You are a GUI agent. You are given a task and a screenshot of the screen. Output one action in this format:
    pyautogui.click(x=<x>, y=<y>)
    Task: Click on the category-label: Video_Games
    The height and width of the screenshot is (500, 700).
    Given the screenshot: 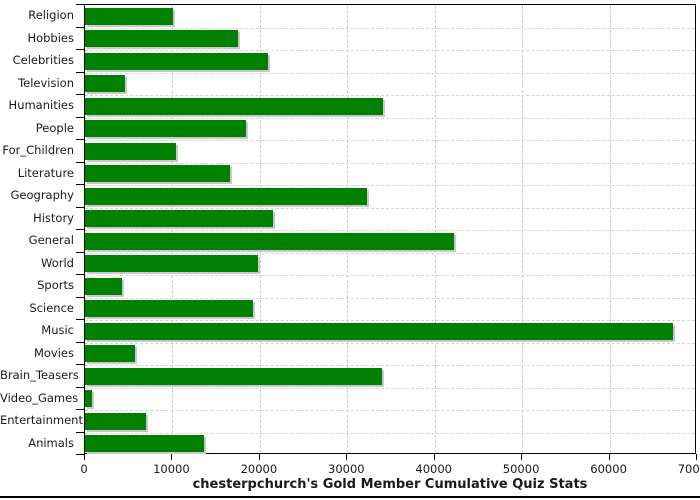 What is the action you would take?
    pyautogui.click(x=39, y=397)
    